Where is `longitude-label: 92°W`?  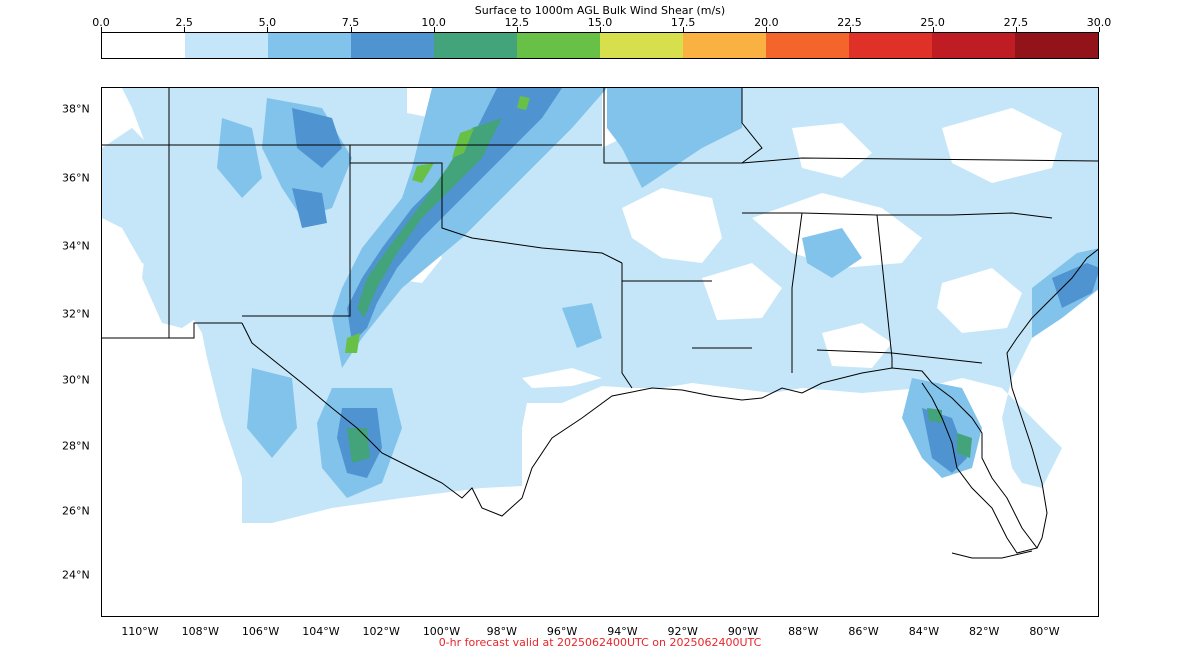
longitude-label: 92°W is located at coordinates (682, 631).